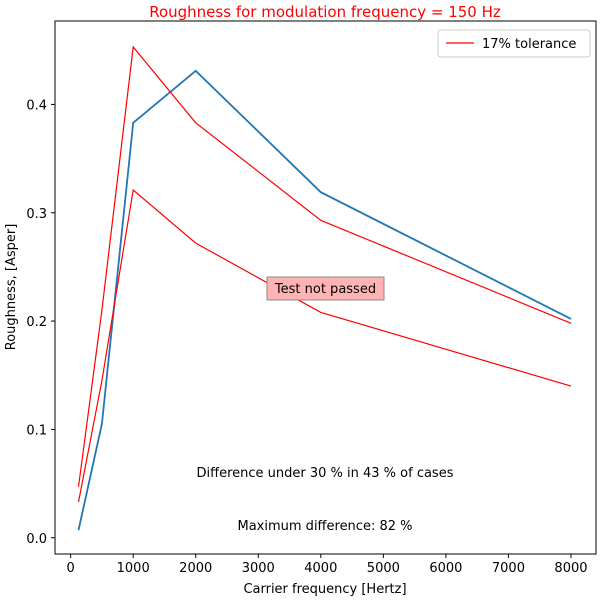 This screenshot has height=600, width=600. I want to click on x-axis-label: Carrier frequency [Hertz], so click(324, 589).